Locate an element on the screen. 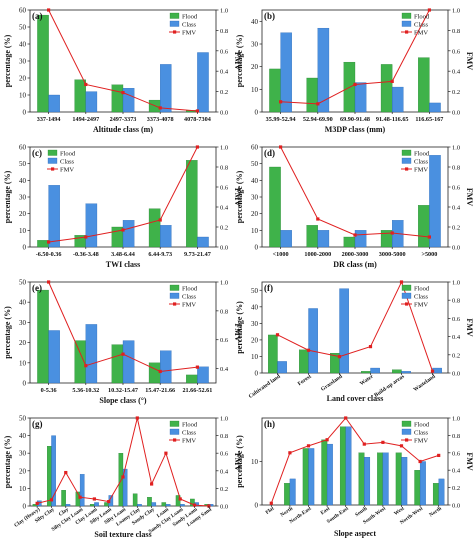 This screenshot has height=550, width=475. x-tick-label: >5000 is located at coordinates (429, 254).